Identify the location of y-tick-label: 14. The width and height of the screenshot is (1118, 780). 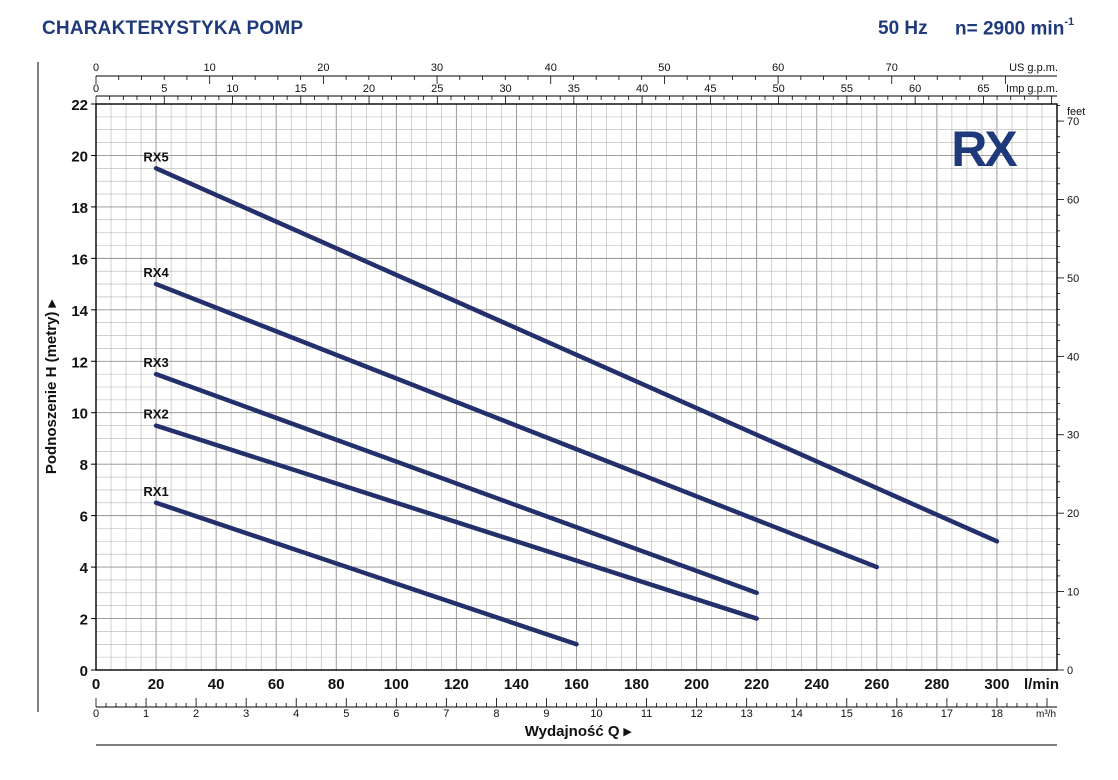
(79, 311).